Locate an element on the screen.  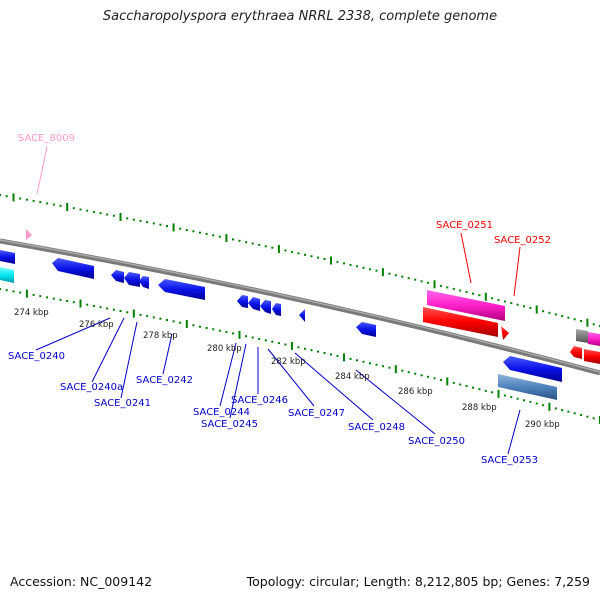
gene-sace-0246b is located at coordinates (276, 309).